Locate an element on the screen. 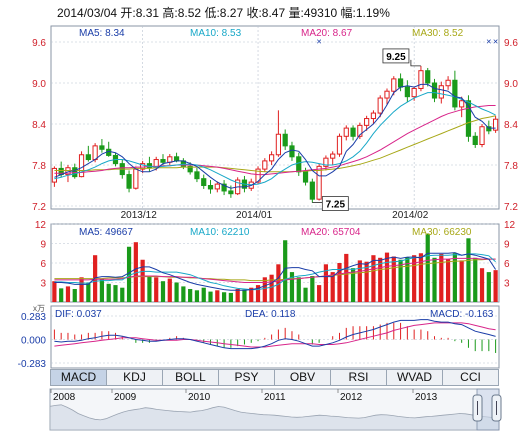 This screenshot has width=522, height=434. tab-boll: BOLL is located at coordinates (191, 377).